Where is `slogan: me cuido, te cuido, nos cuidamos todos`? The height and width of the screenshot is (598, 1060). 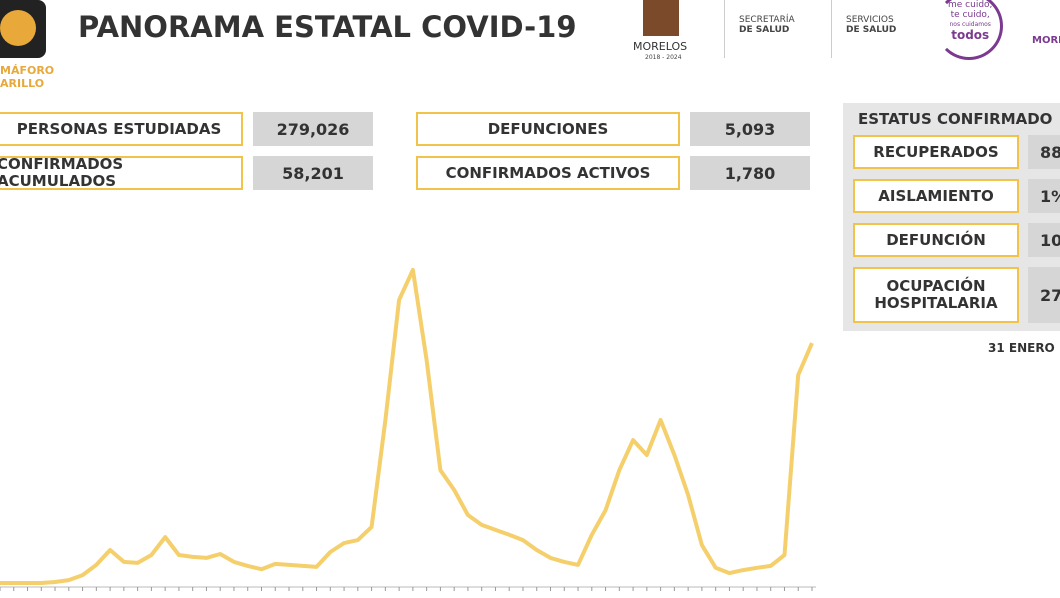
slogan: me cuido, te cuido, nos cuidamos todos is located at coordinates (970, 21).